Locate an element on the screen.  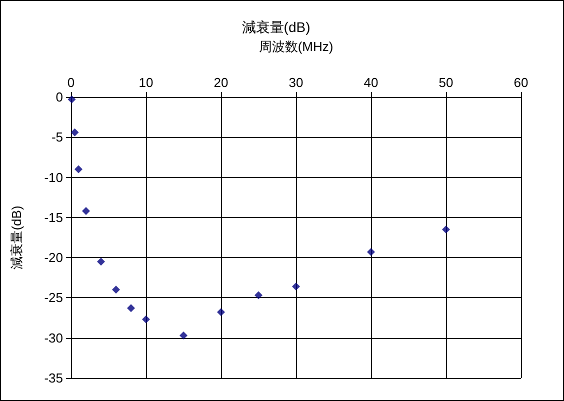
x-tick-label: 50 is located at coordinates (446, 82).